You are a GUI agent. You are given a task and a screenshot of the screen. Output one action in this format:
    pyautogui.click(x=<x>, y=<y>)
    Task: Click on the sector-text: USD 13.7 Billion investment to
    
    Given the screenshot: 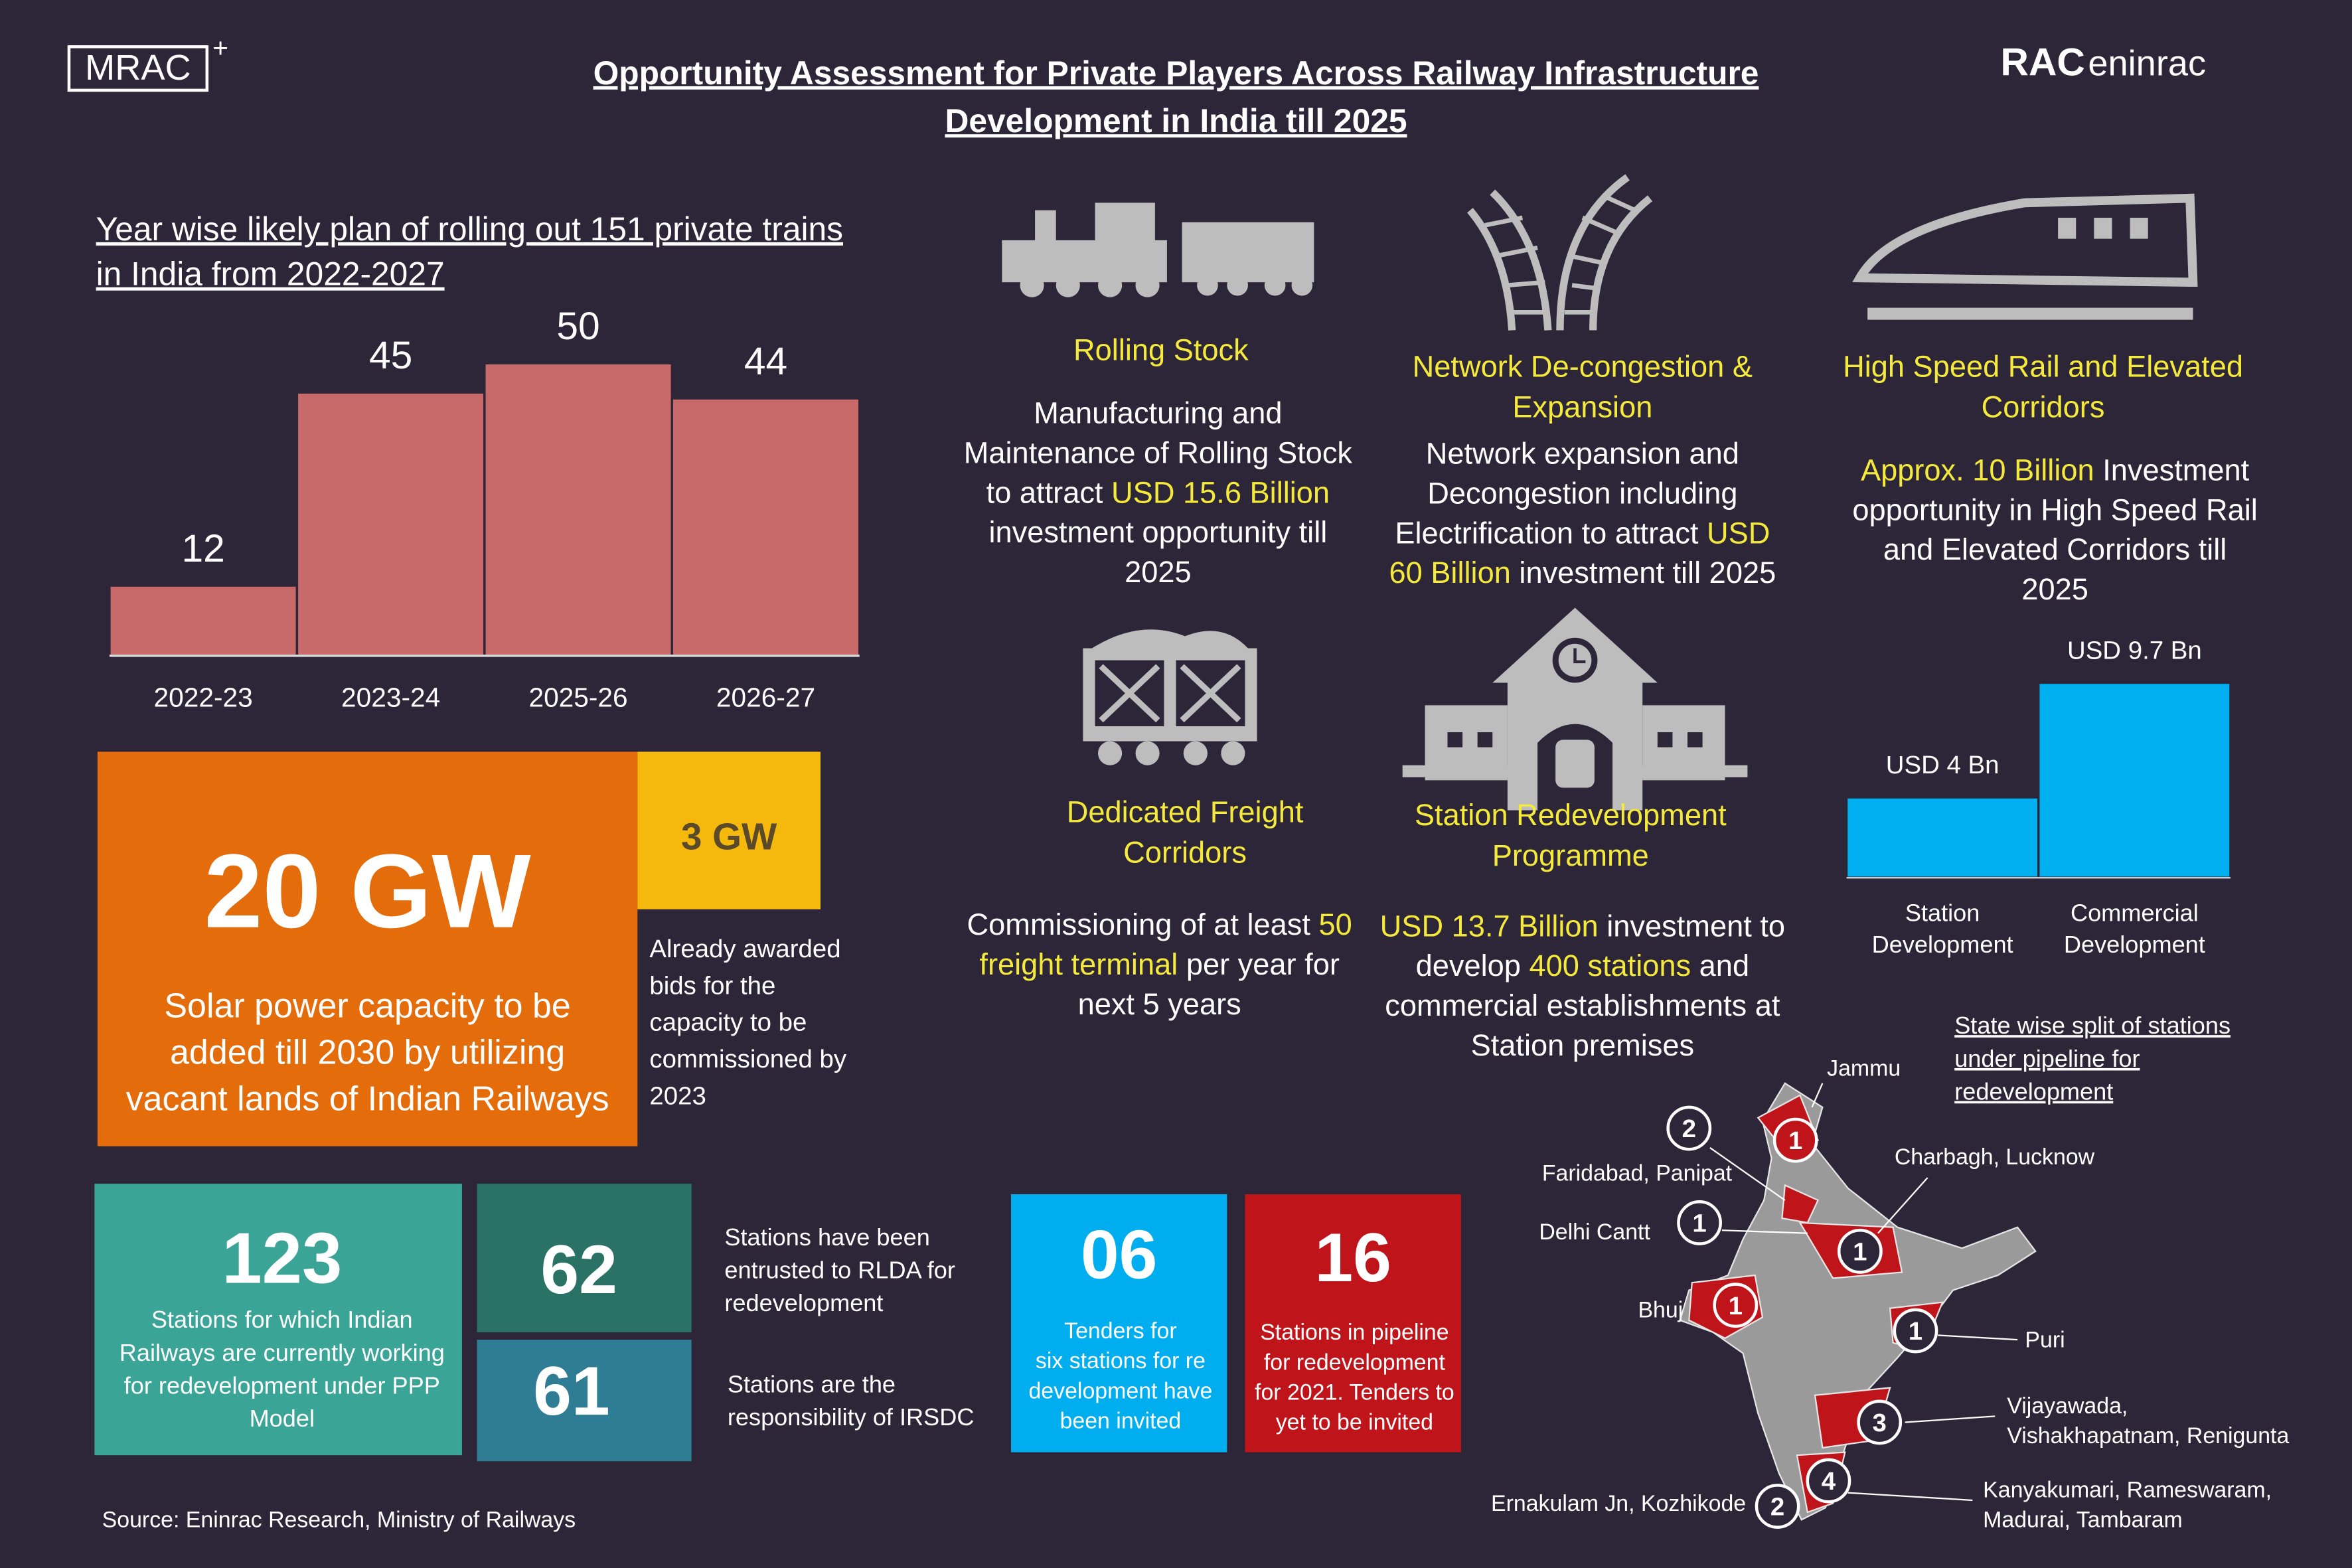 What is the action you would take?
    pyautogui.click(x=1583, y=926)
    